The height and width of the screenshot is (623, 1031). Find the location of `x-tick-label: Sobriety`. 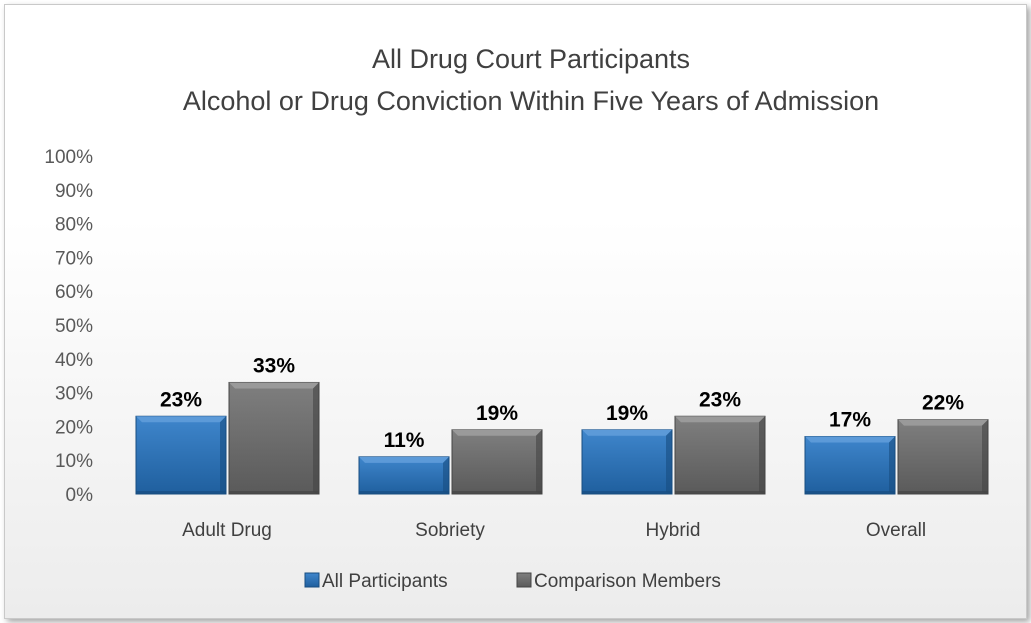

x-tick-label: Sobriety is located at coordinates (450, 530).